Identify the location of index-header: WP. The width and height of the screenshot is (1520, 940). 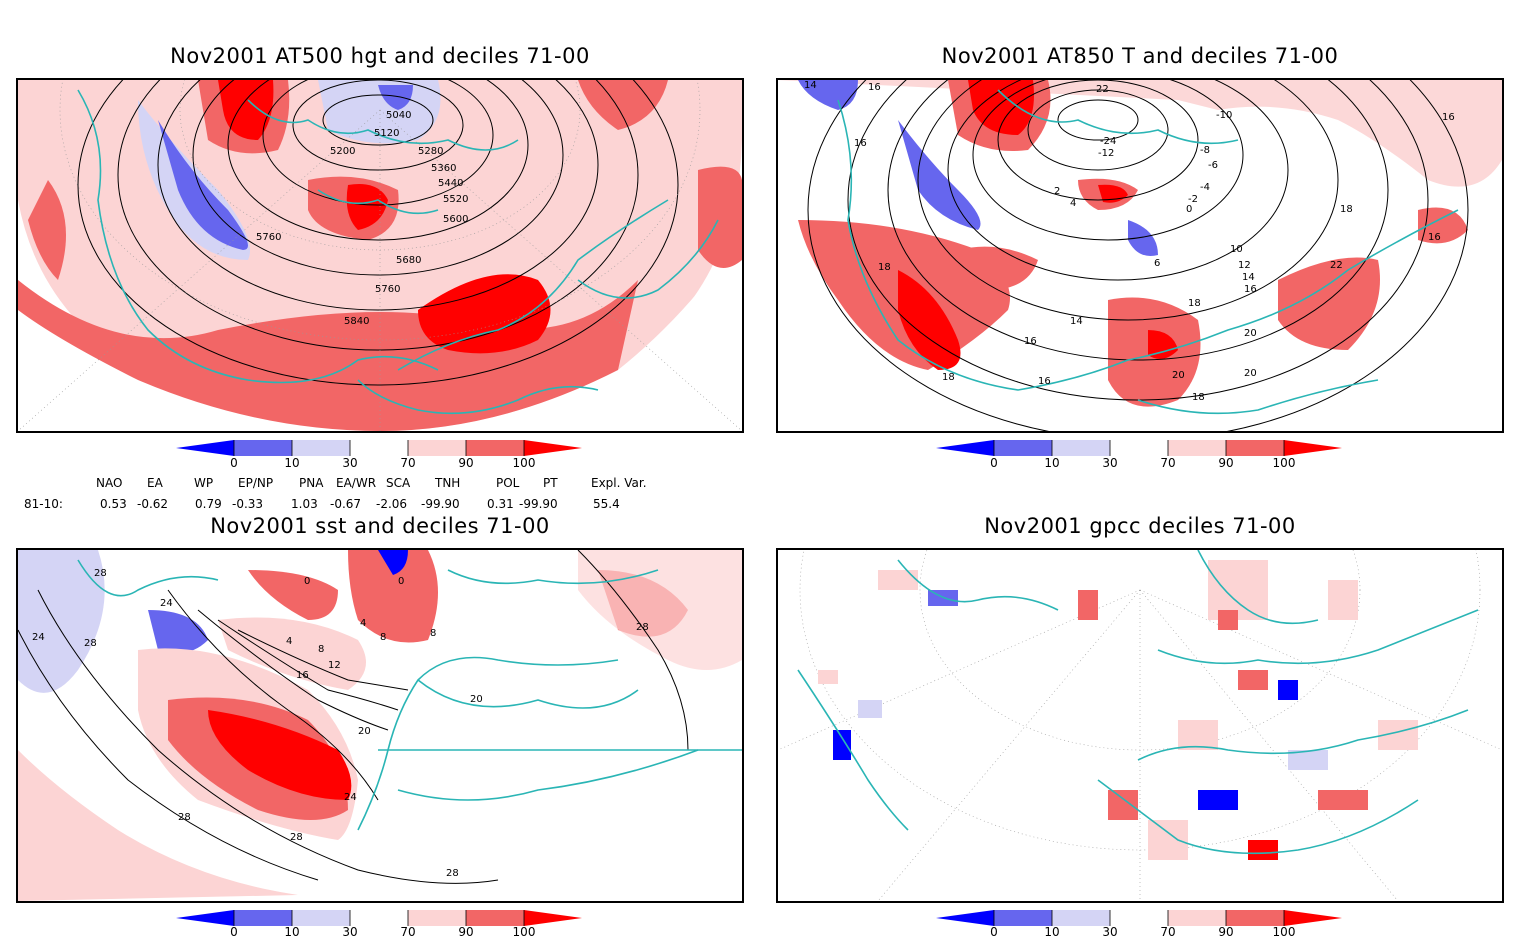
(204, 483).